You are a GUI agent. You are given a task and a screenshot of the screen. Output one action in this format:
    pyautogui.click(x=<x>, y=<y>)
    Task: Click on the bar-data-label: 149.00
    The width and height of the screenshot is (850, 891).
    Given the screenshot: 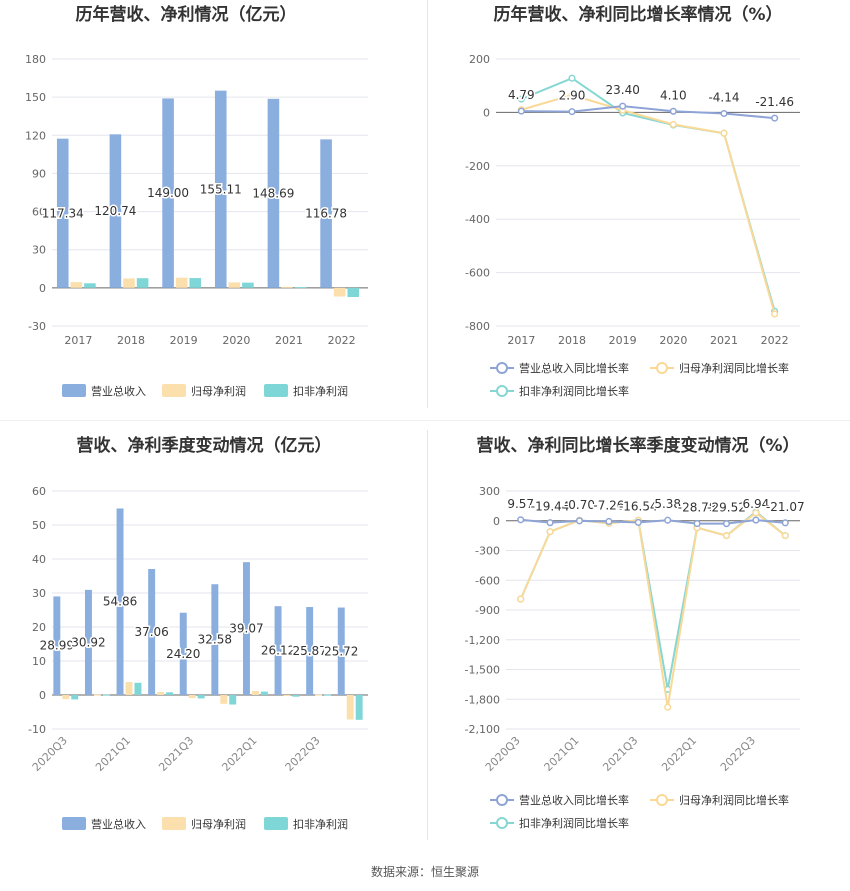 What is the action you would take?
    pyautogui.click(x=168, y=193)
    